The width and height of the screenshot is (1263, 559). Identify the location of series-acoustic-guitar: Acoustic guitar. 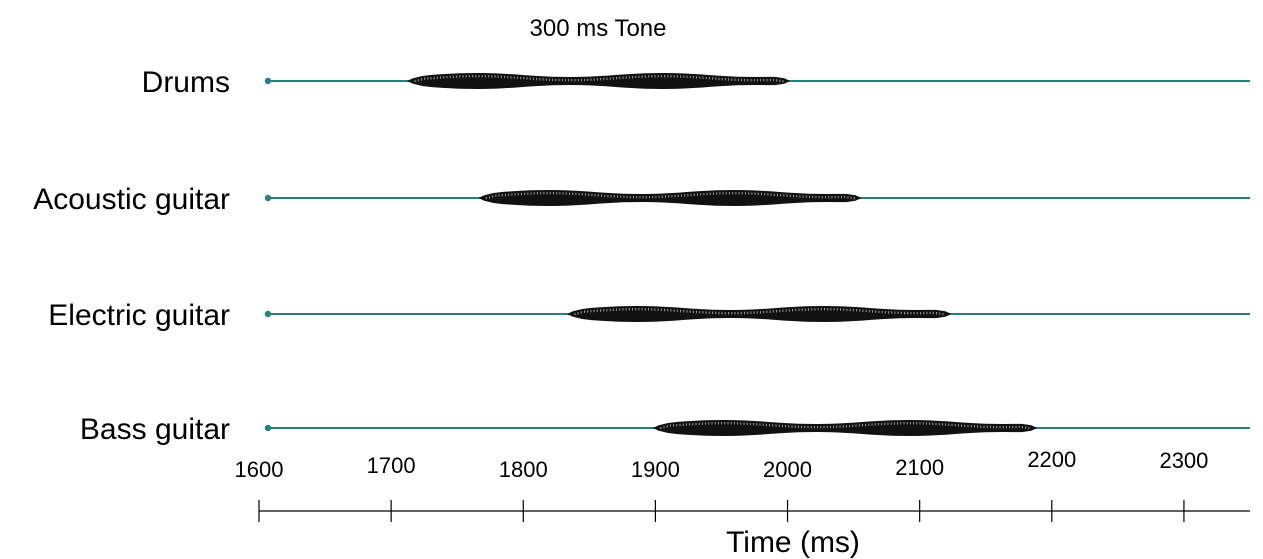
(641, 199).